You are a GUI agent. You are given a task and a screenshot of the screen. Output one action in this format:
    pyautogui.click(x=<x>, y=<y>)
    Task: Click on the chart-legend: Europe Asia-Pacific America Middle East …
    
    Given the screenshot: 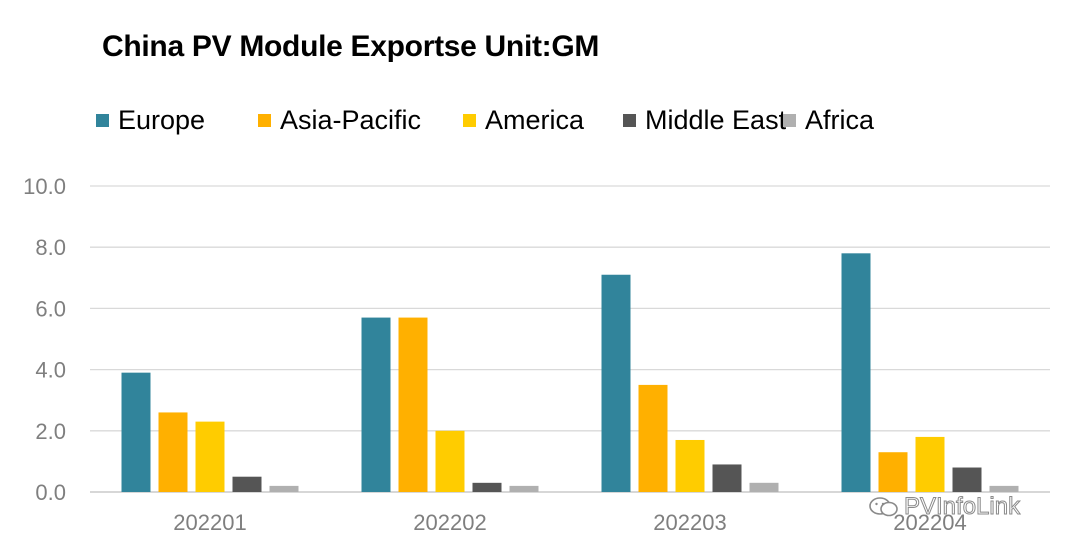 What is the action you would take?
    pyautogui.click(x=540, y=120)
    